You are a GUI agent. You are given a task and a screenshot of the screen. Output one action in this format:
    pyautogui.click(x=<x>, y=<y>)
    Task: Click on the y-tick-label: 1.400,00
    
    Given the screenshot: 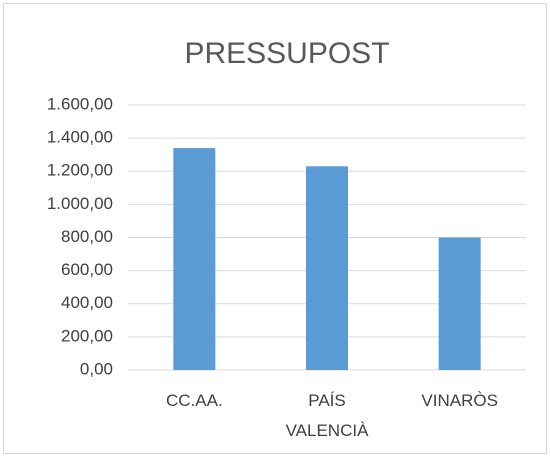 What is the action you would take?
    pyautogui.click(x=80, y=137)
    